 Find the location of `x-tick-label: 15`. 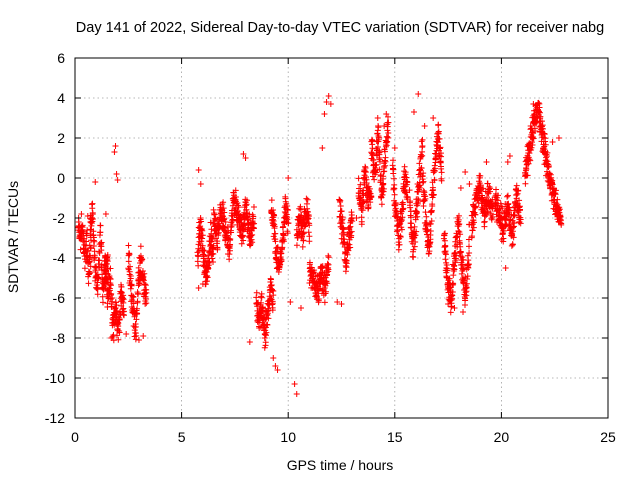

x-tick-label: 15 is located at coordinates (395, 437).